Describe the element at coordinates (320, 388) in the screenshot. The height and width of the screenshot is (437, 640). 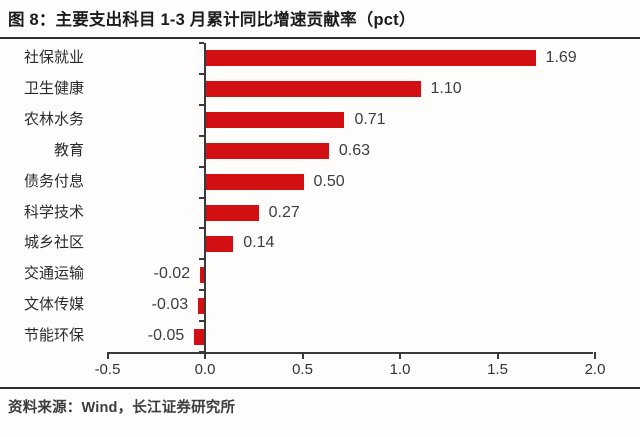
I see `footer-rule` at that location.